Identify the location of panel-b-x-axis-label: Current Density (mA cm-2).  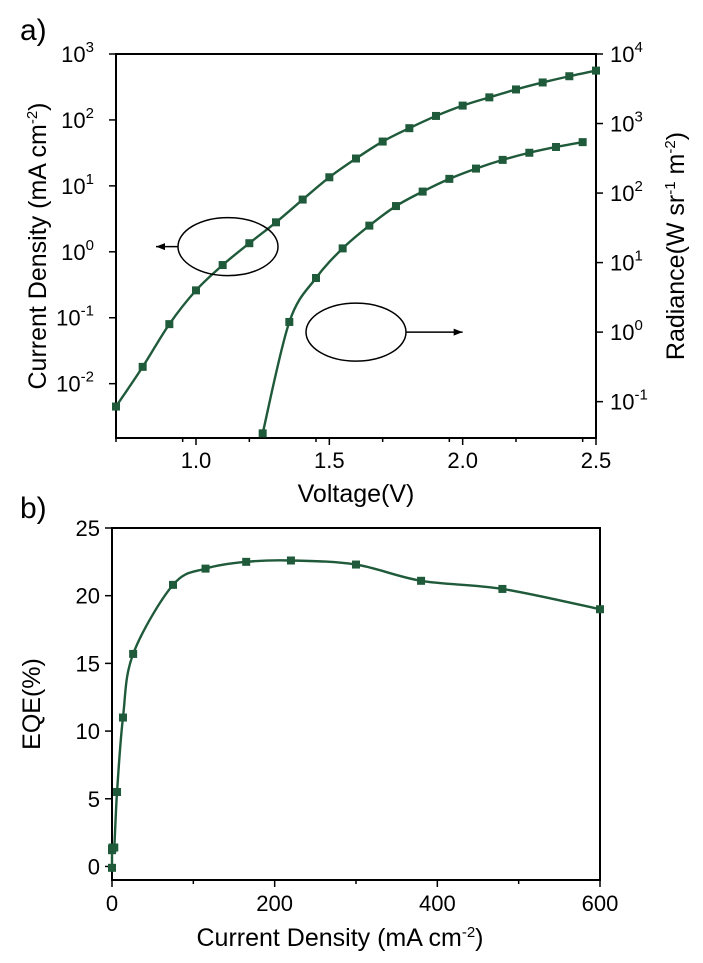
(339, 938).